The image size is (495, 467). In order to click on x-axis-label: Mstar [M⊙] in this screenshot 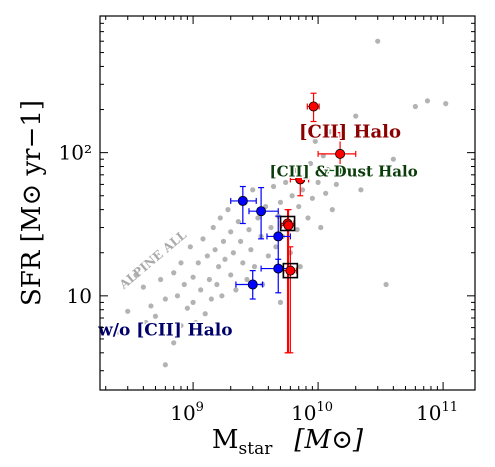, I will do `click(288, 442)`.